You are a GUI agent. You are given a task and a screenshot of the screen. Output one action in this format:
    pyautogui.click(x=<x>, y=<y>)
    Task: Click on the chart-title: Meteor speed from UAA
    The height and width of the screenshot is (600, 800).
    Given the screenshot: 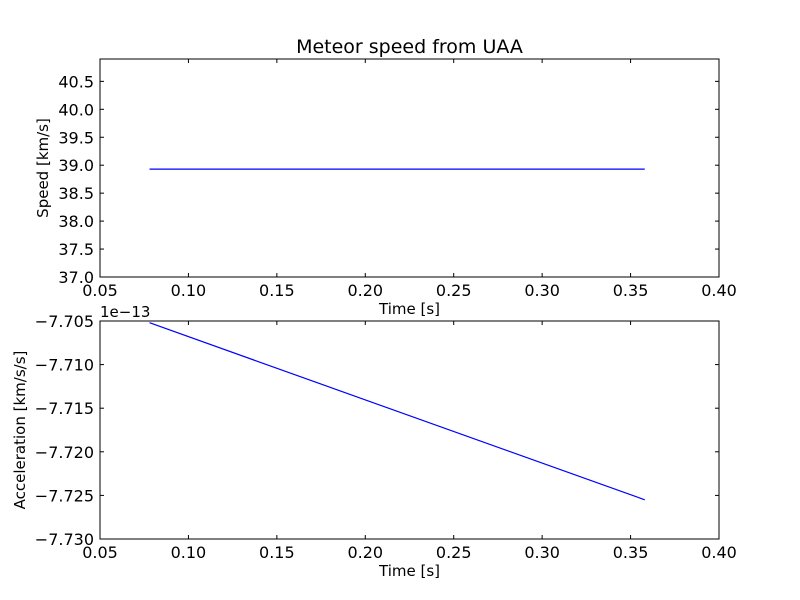 What is the action you would take?
    pyautogui.click(x=409, y=47)
    